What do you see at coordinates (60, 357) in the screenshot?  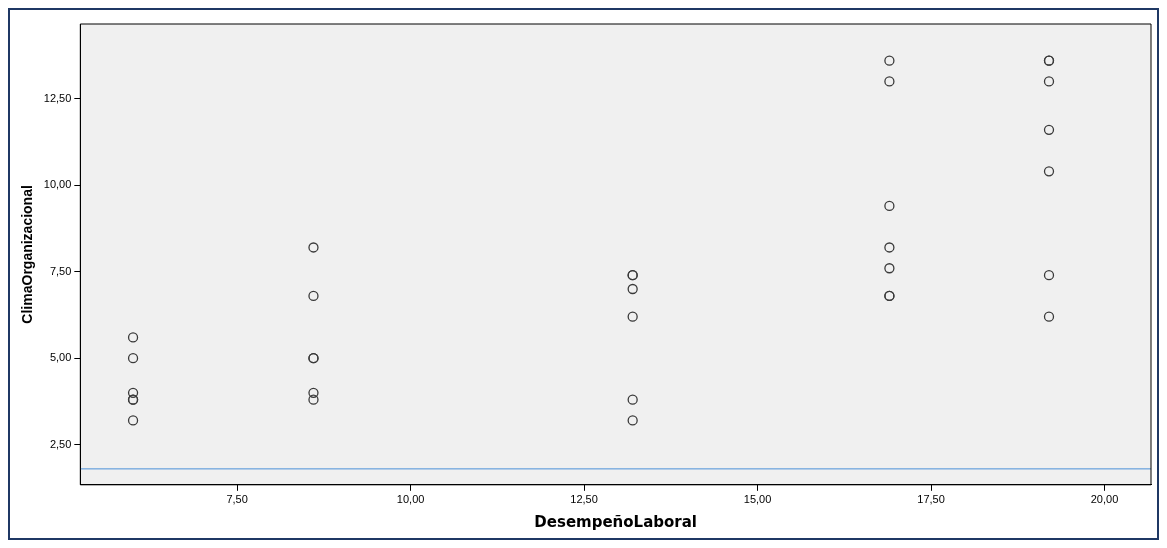 I see `y-tick-label: 5,00` at bounding box center [60, 357].